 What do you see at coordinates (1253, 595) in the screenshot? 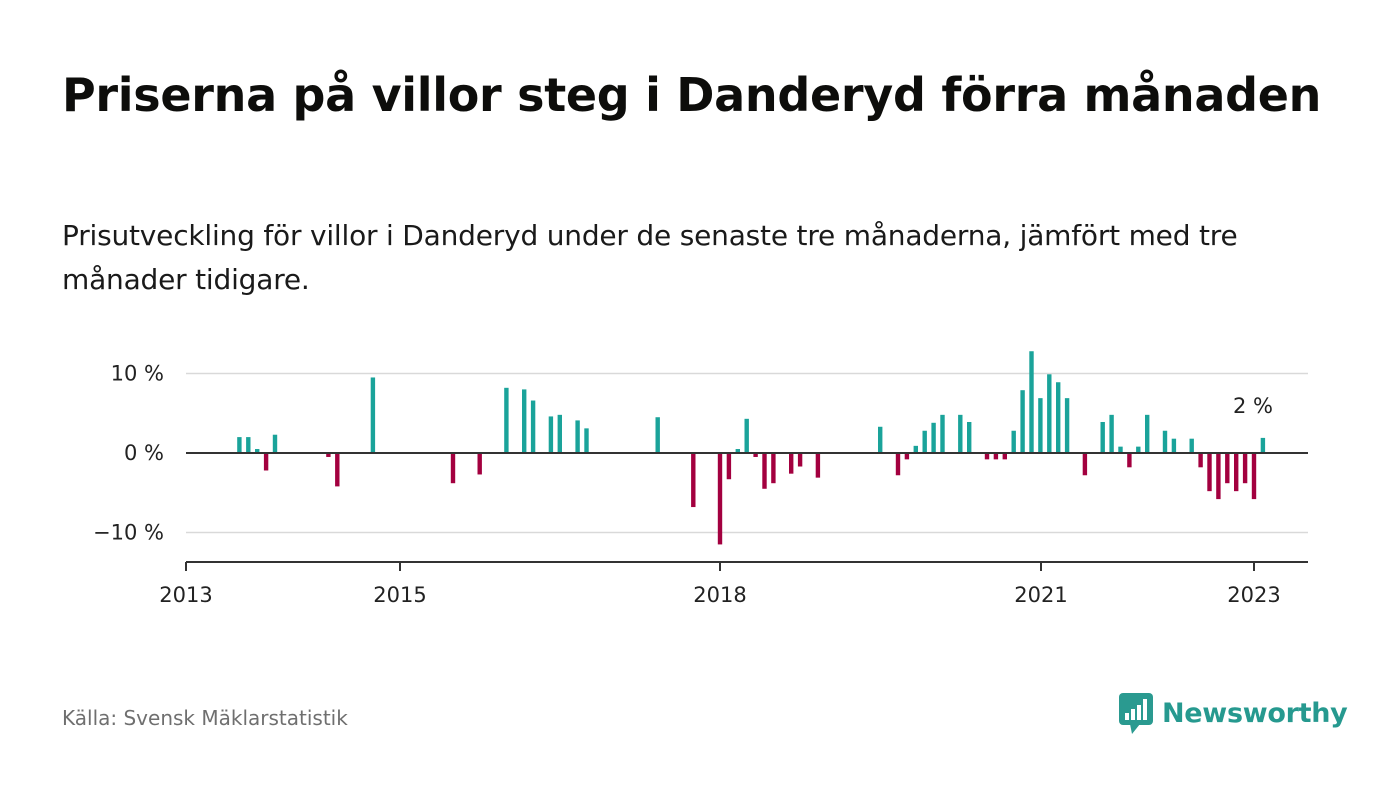
I see `x-tick-label: 2023` at bounding box center [1253, 595].